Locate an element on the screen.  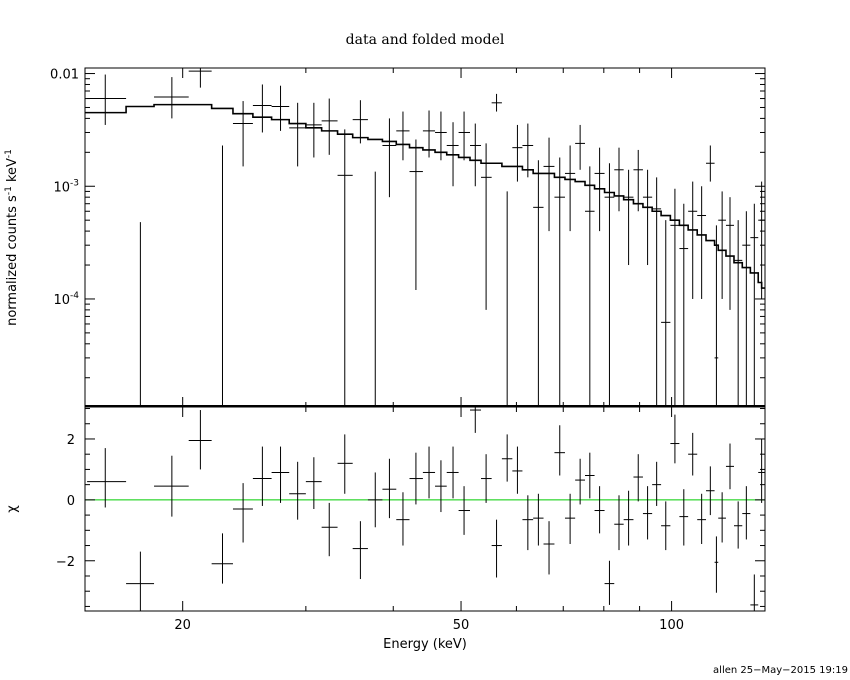
ylabel-part-1: normalized counts s is located at coordinates (12, 260).